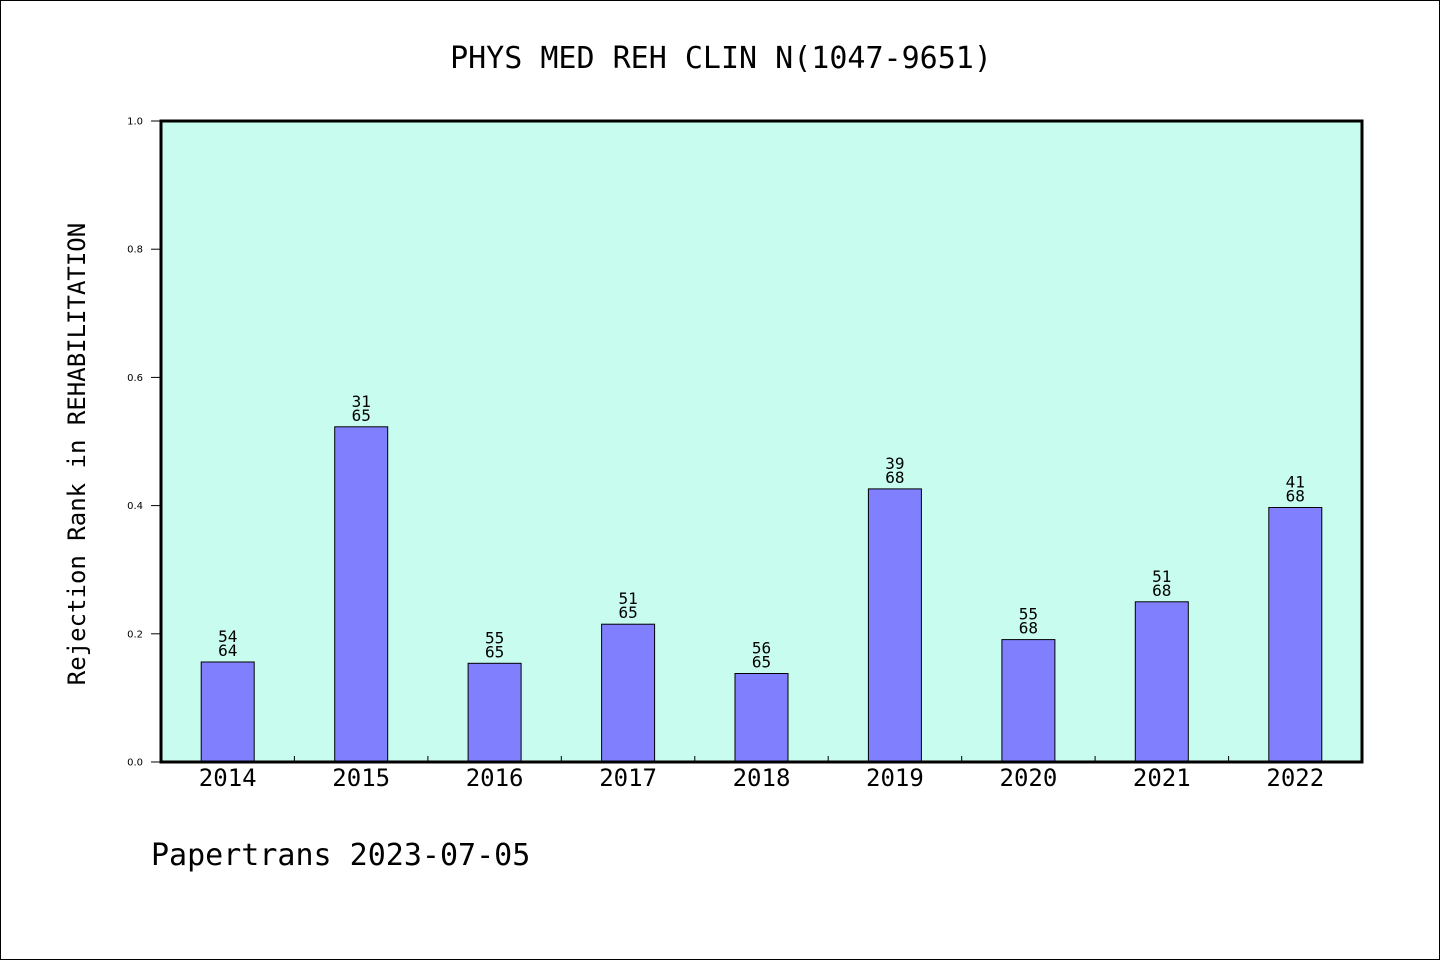 This screenshot has height=961, width=1440. Describe the element at coordinates (761, 718) in the screenshot. I see `bar-2018` at that location.